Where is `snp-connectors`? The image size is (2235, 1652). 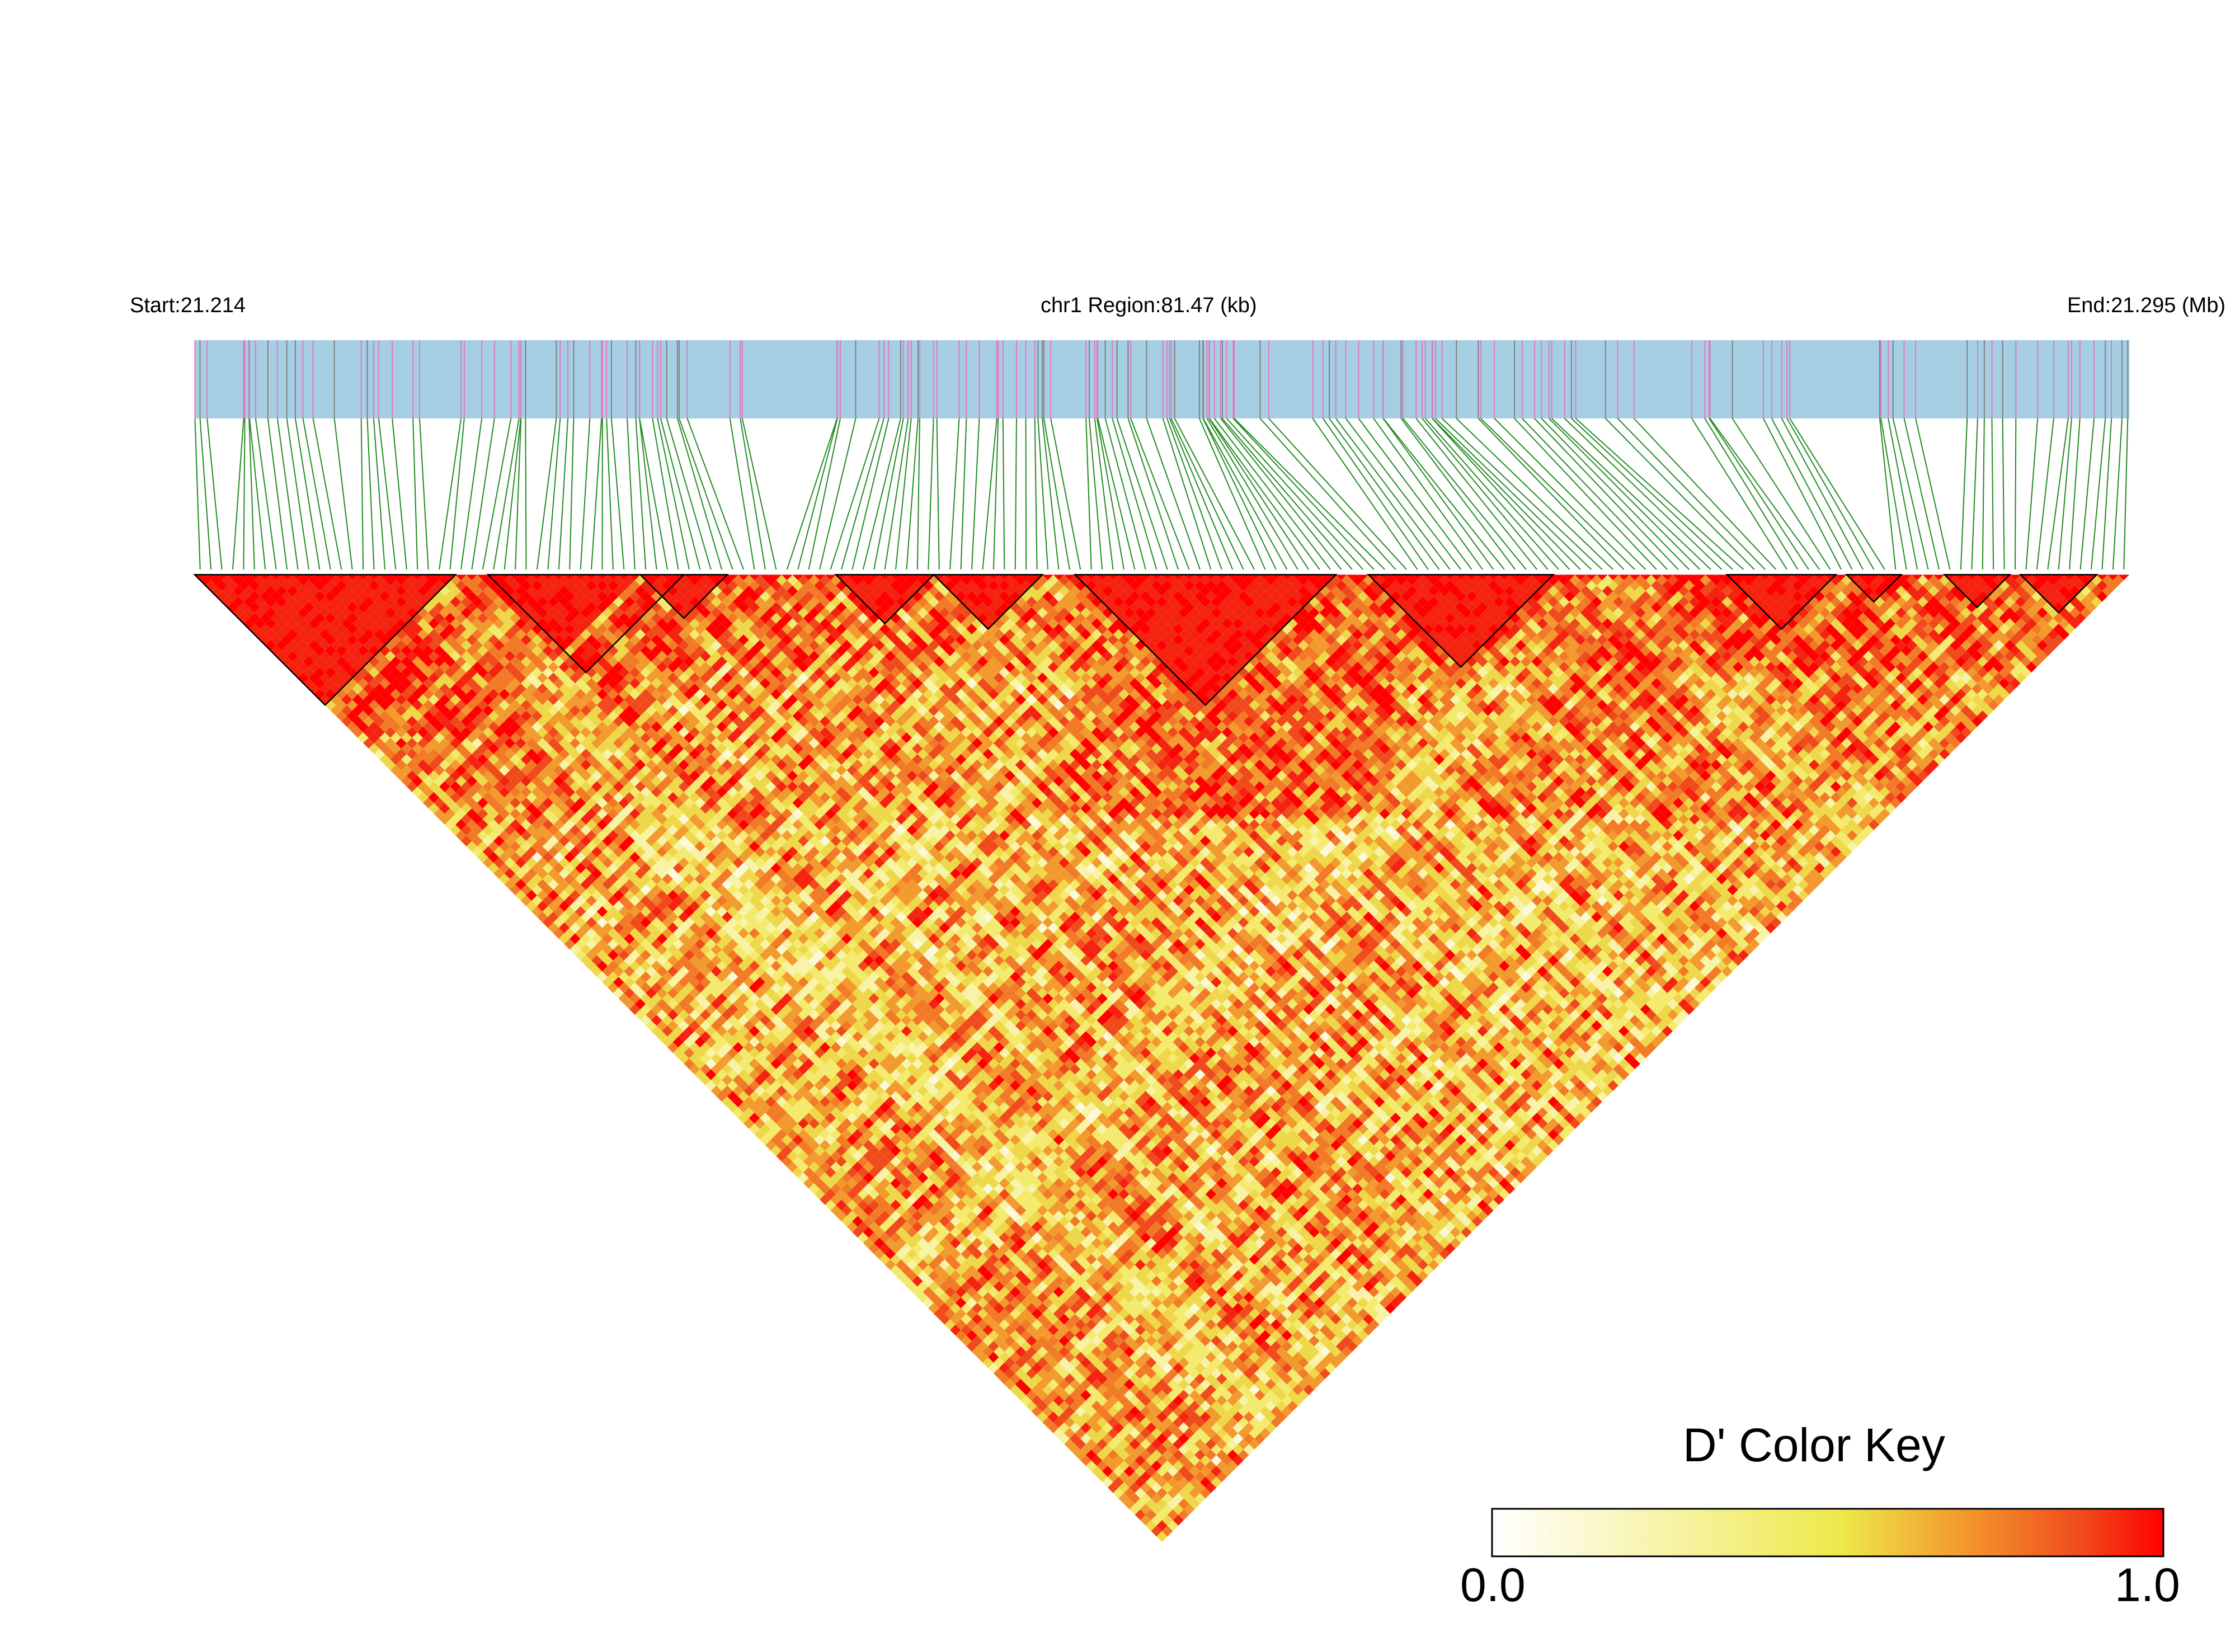
snp-connectors is located at coordinates (1161, 494).